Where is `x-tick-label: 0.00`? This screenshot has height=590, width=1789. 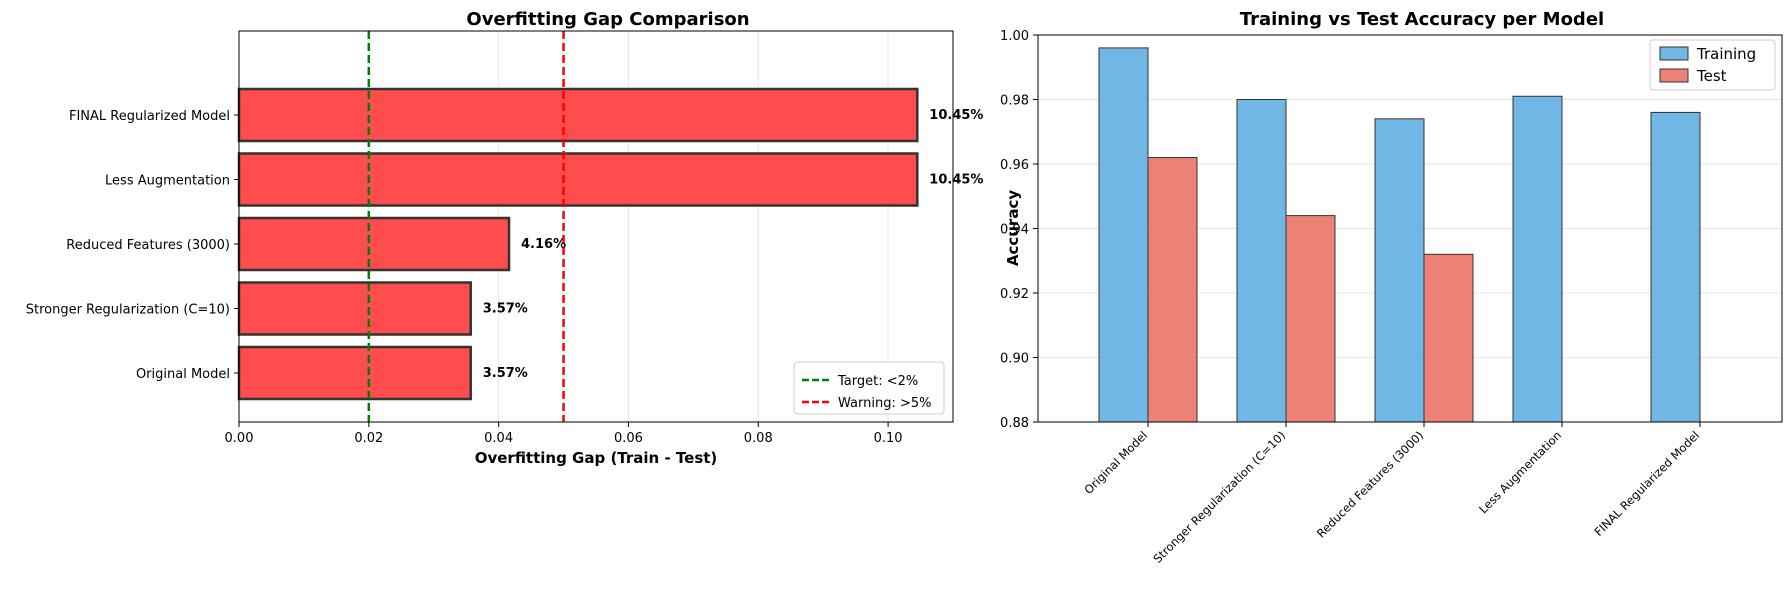 x-tick-label: 0.00 is located at coordinates (239, 438).